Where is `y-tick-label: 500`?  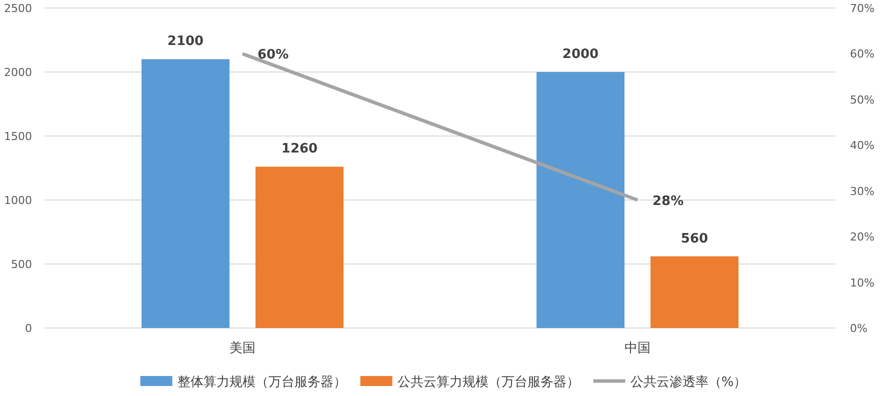 y-tick-label: 500 is located at coordinates (21, 264).